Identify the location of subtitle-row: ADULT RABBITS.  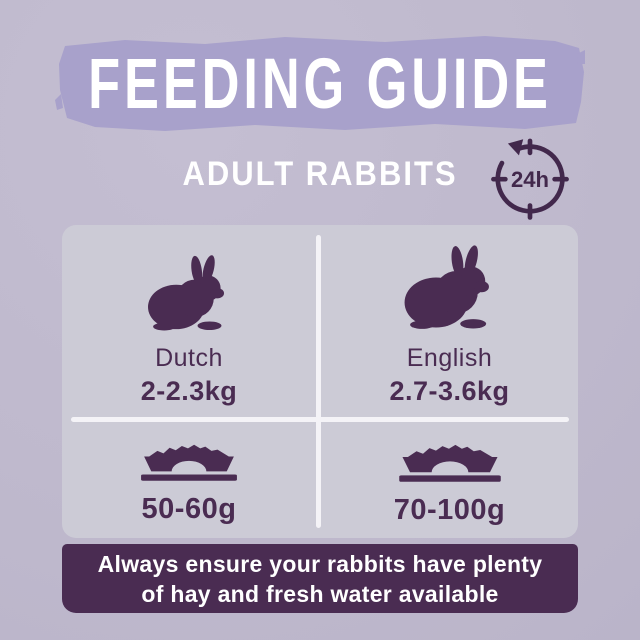
(320, 174).